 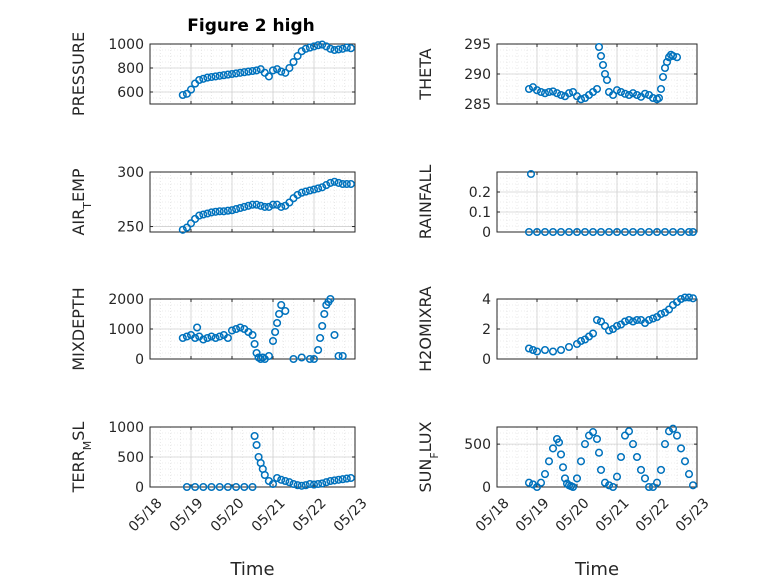 What do you see at coordinates (486, 330) in the screenshot?
I see `y-tick-label: 2` at bounding box center [486, 330].